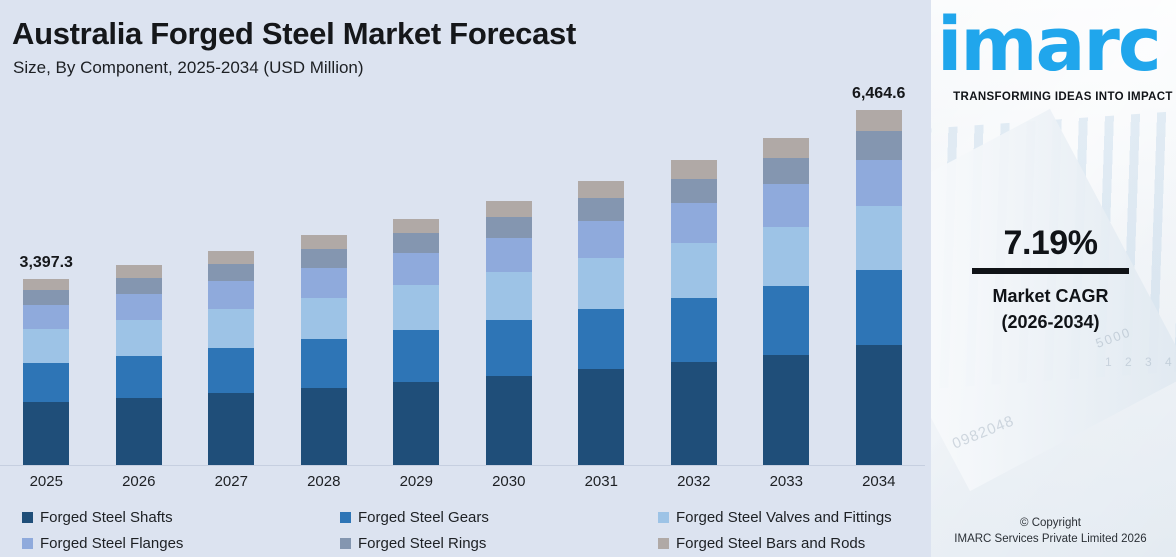 The width and height of the screenshot is (1176, 557). What do you see at coordinates (1050, 243) in the screenshot?
I see `cagr-value: 7.19%` at bounding box center [1050, 243].